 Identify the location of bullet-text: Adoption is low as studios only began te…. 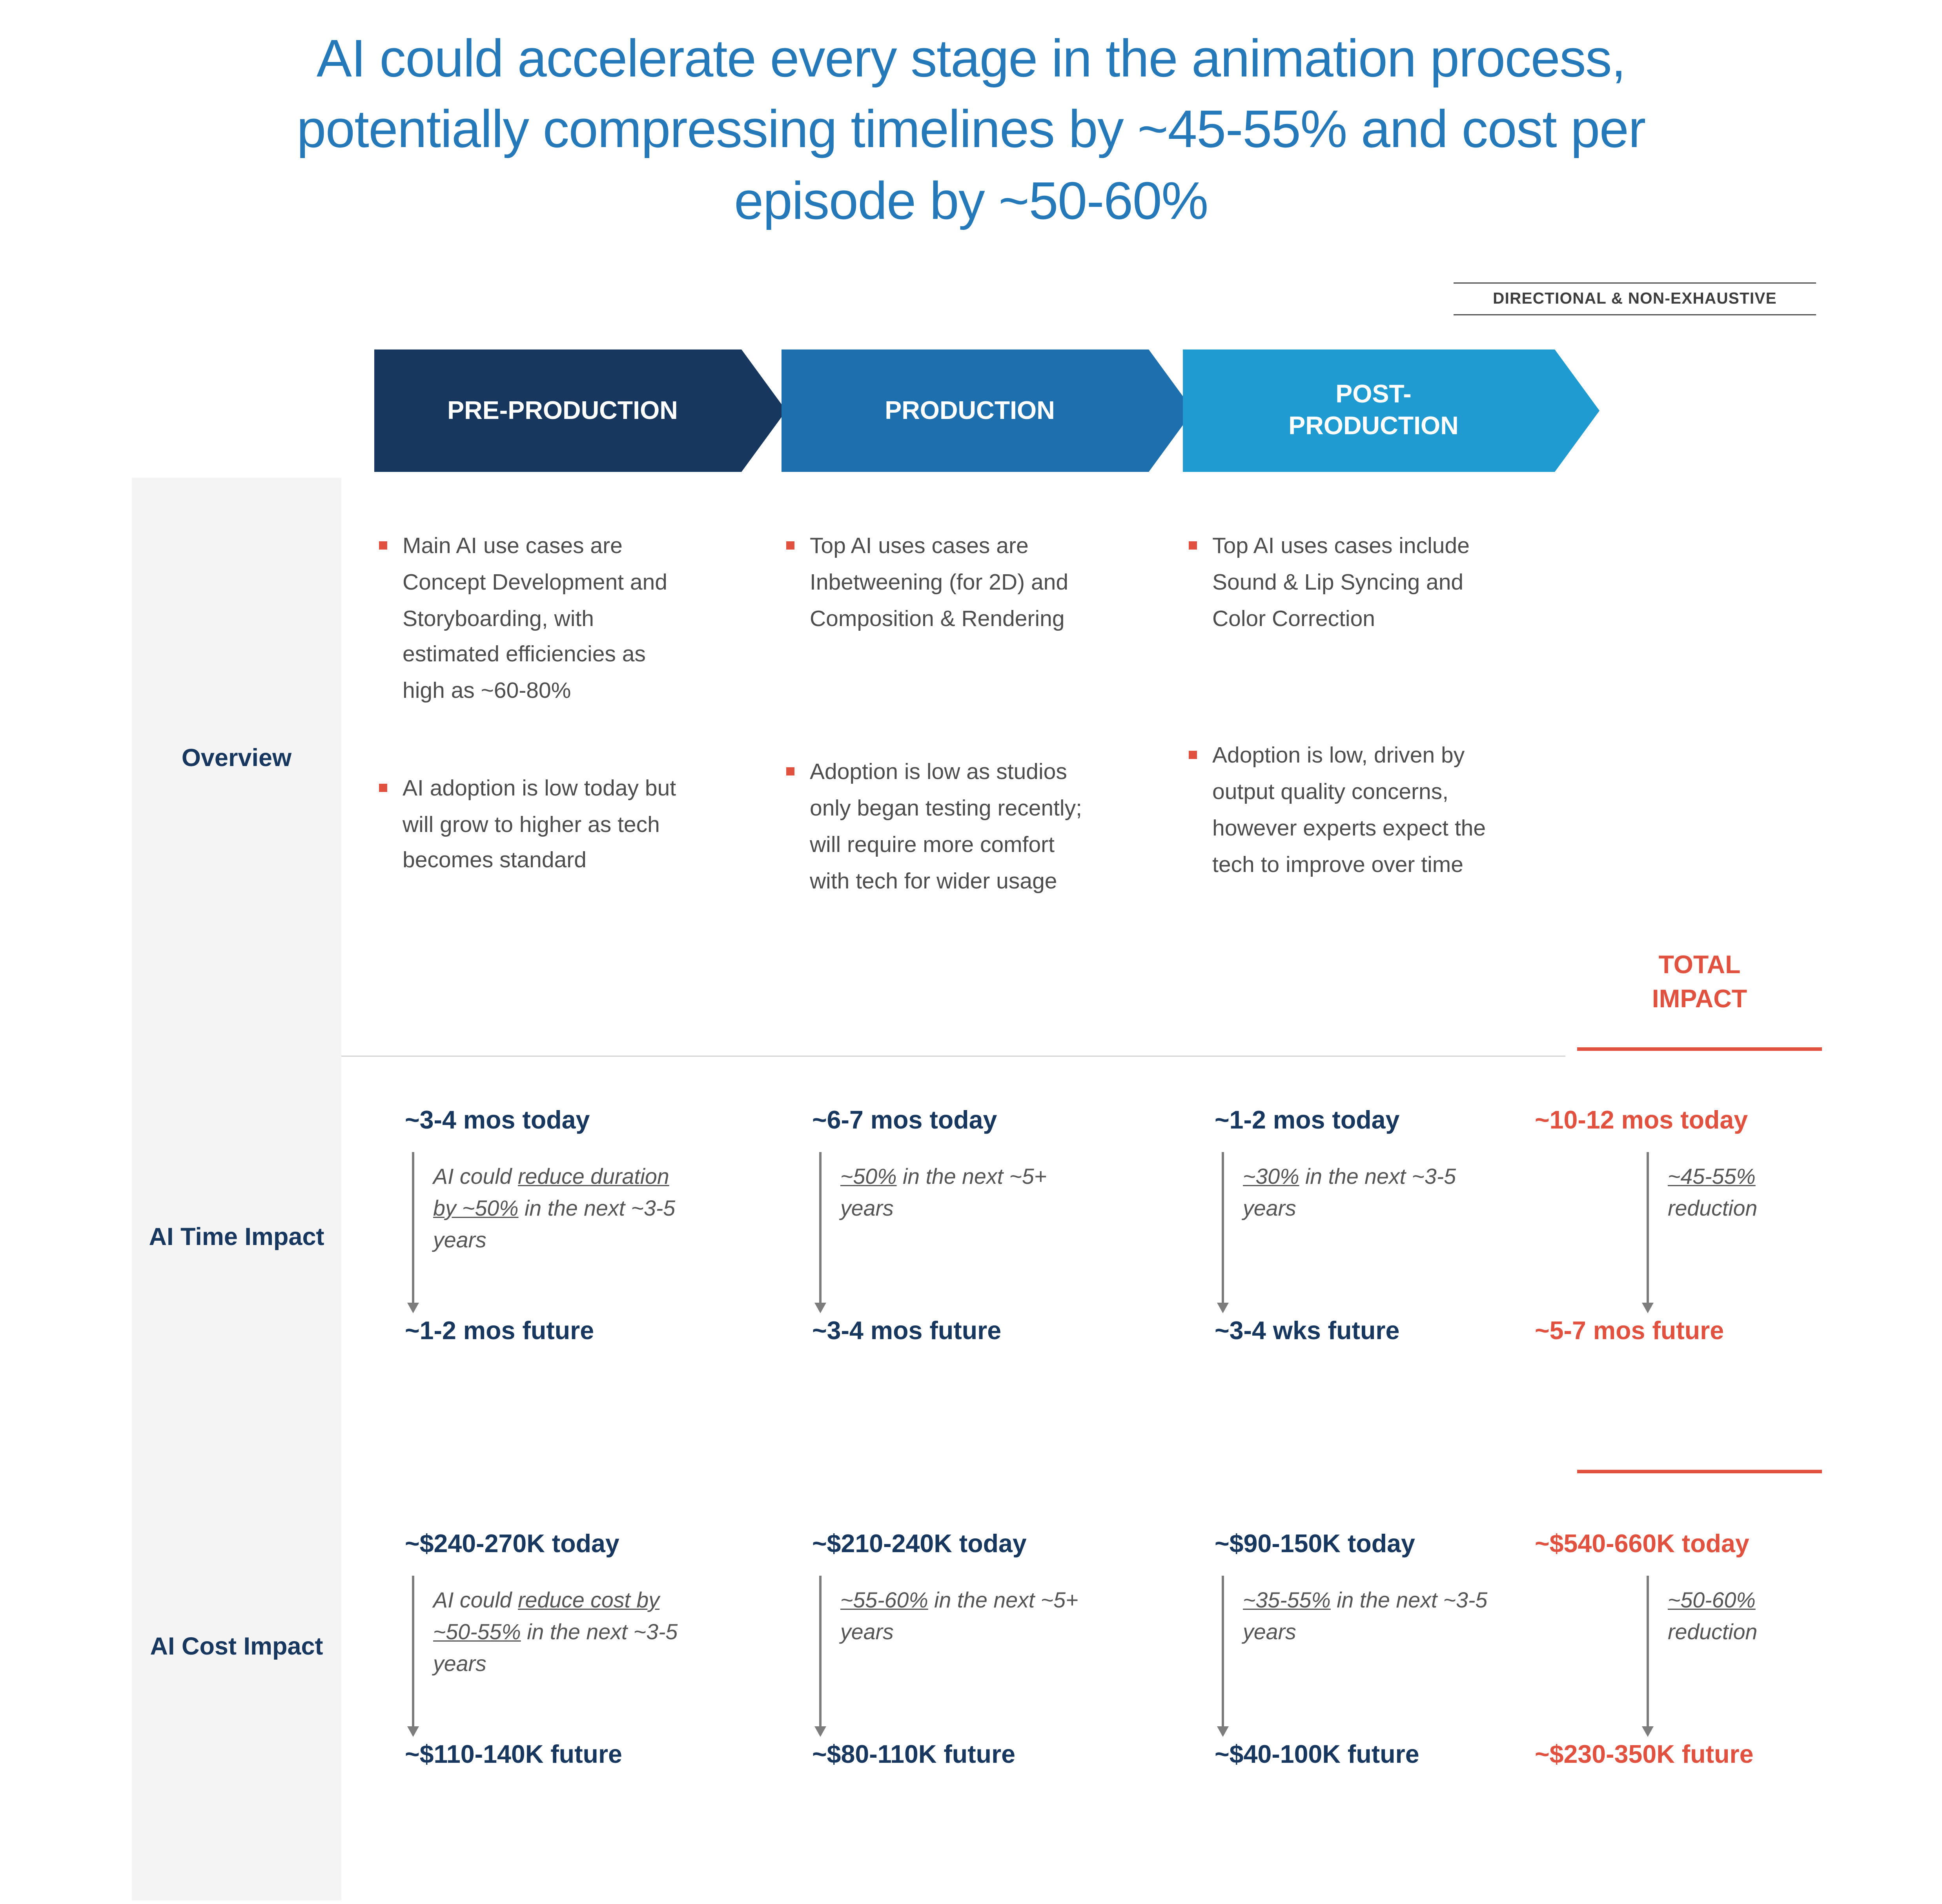
(946, 827).